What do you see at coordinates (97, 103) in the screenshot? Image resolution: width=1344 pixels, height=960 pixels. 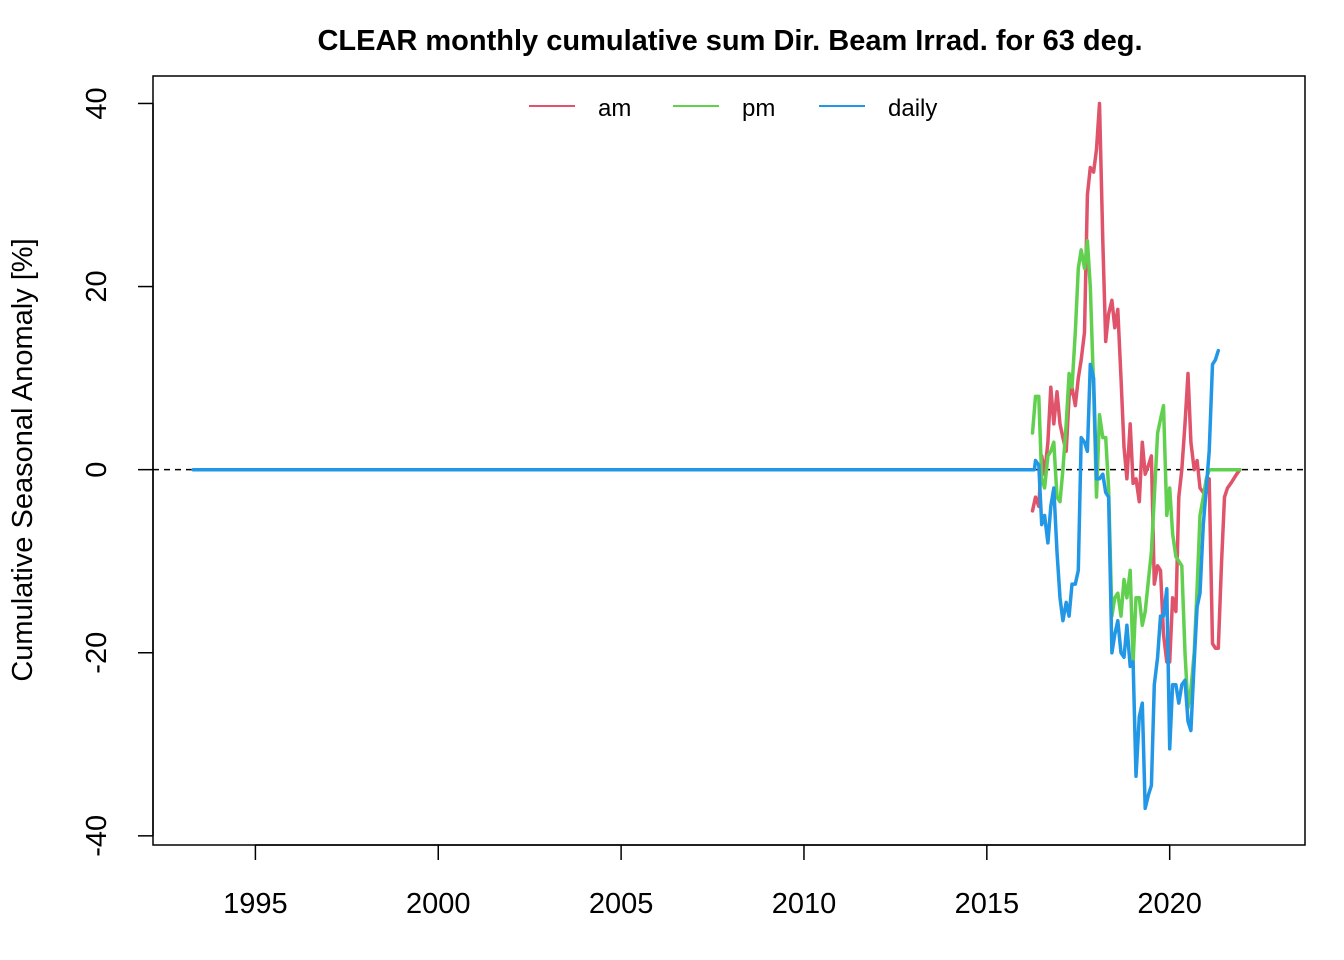 I see `y-tick-label: 40` at bounding box center [97, 103].